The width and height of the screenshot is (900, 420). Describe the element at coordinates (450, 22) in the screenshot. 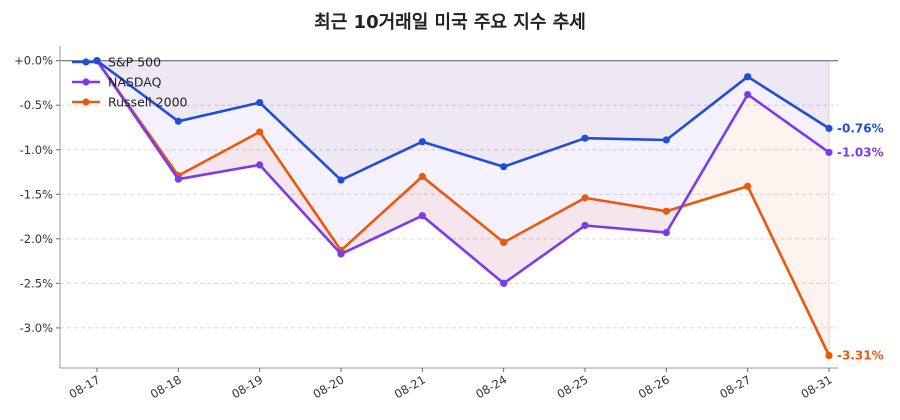

I see `chart-title: 최근 10거래일 미국 주요 지수 추세` at that location.